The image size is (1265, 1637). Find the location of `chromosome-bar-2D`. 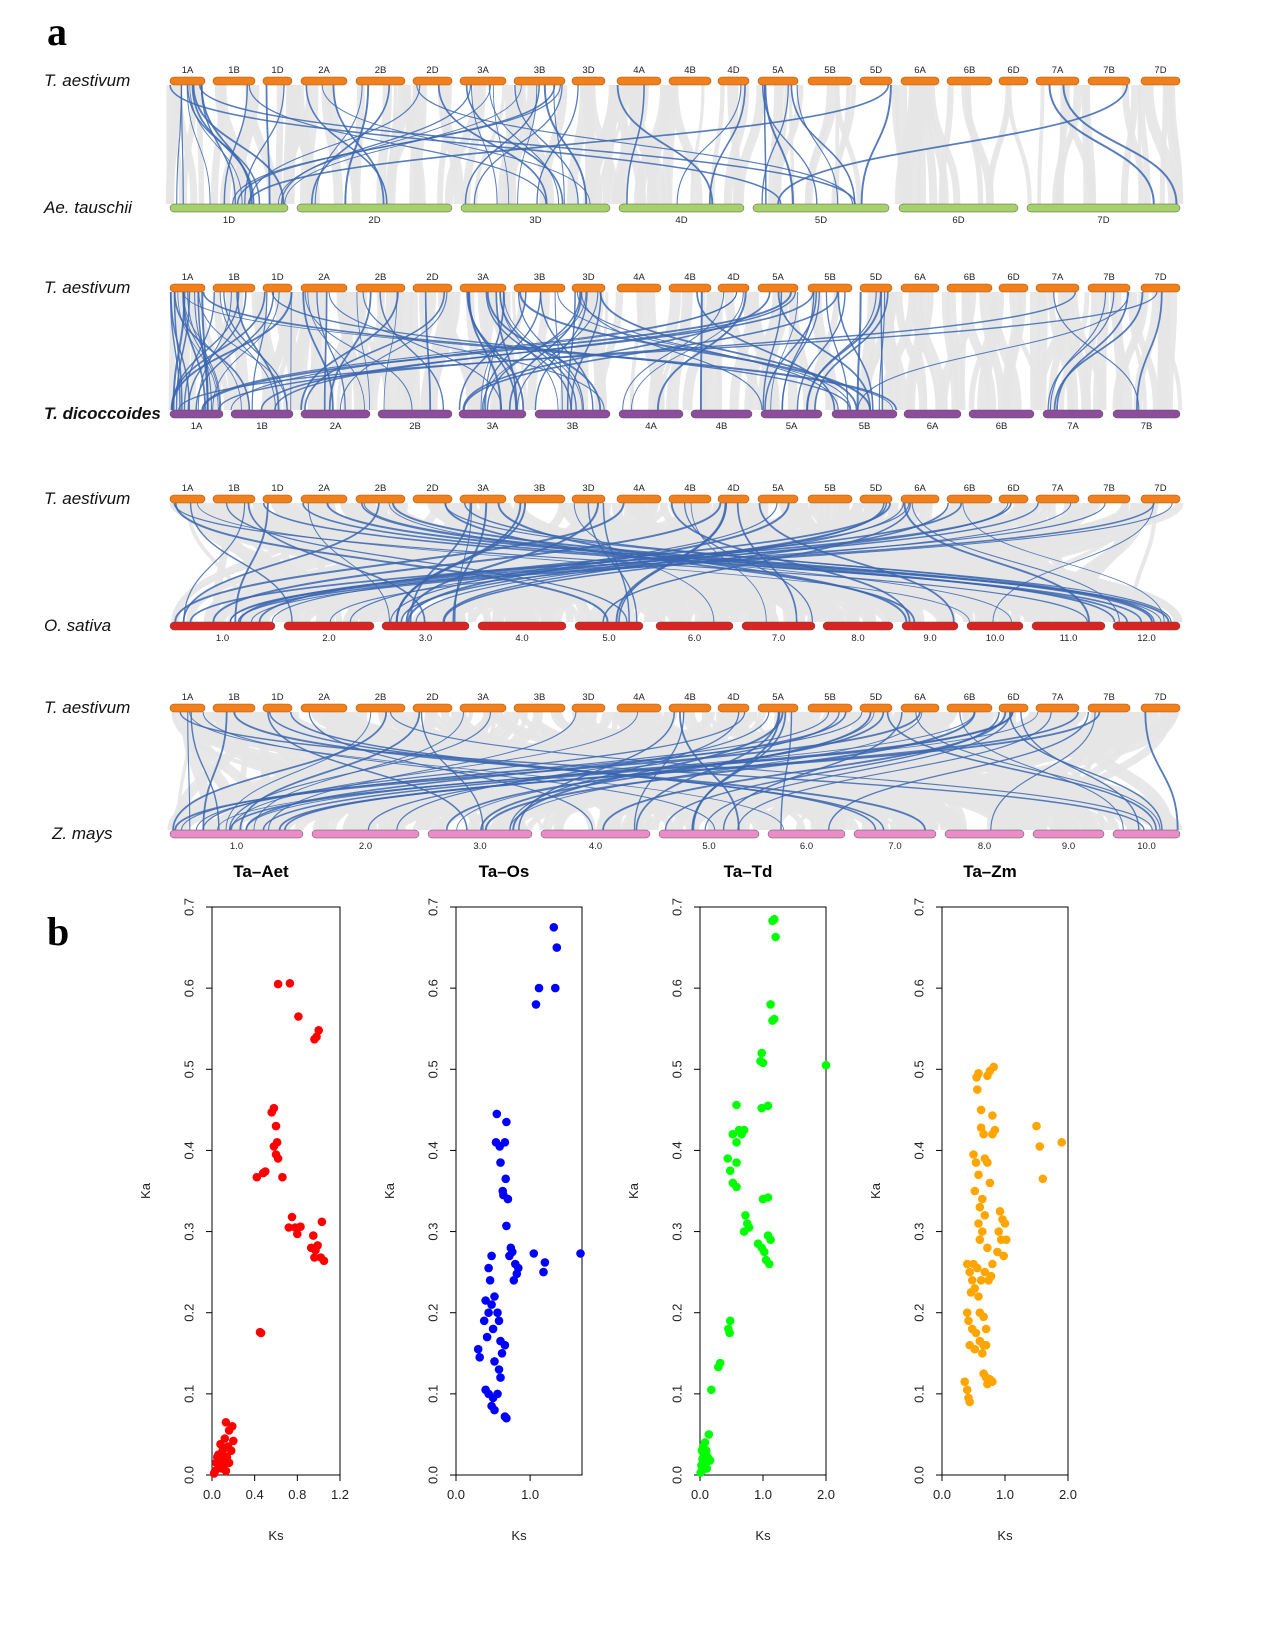

chromosome-bar-2D is located at coordinates (432, 499).